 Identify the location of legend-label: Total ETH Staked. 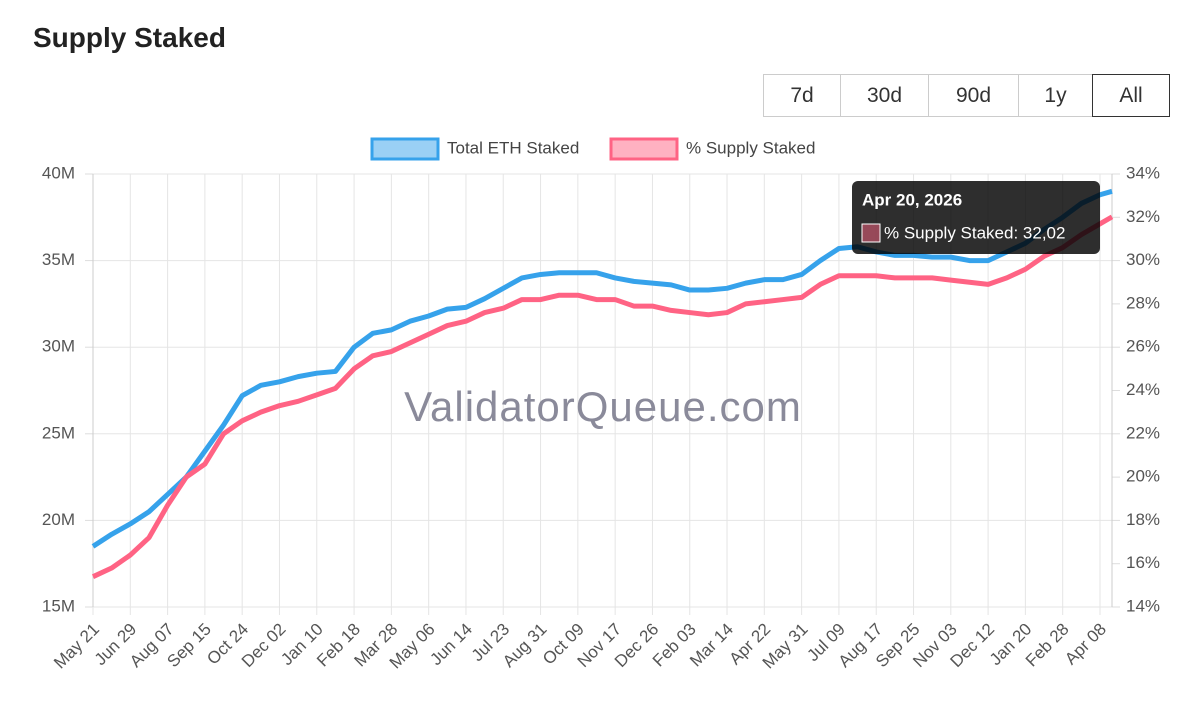
(513, 147).